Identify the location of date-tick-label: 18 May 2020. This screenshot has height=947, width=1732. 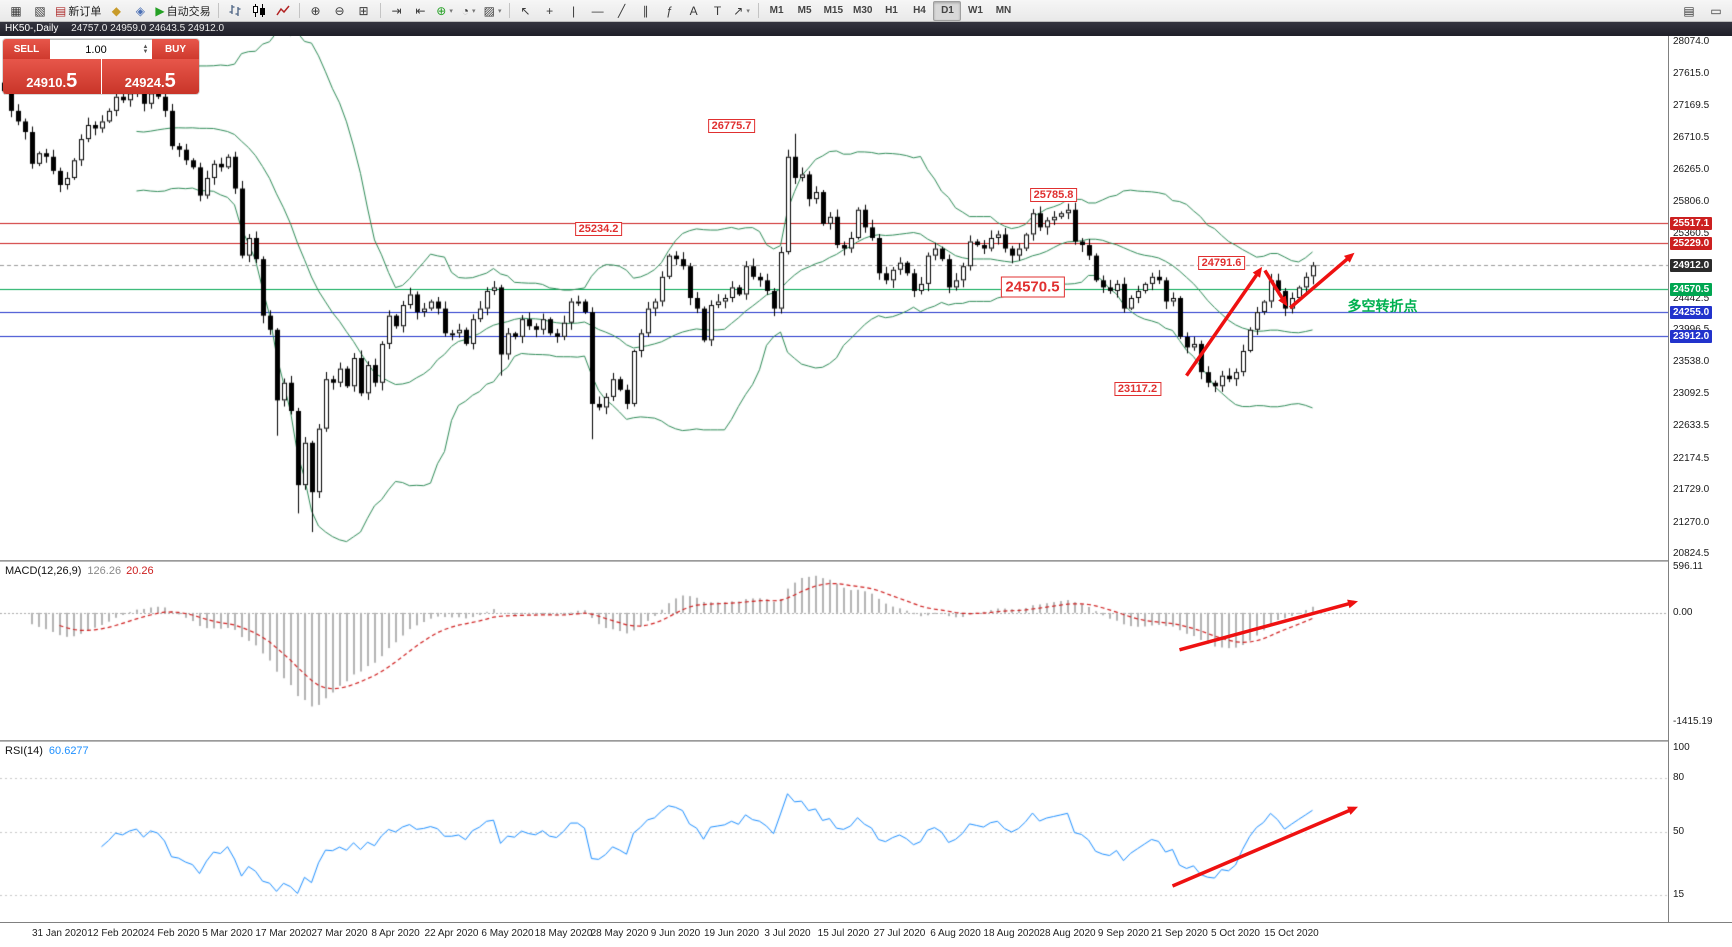
(563, 933).